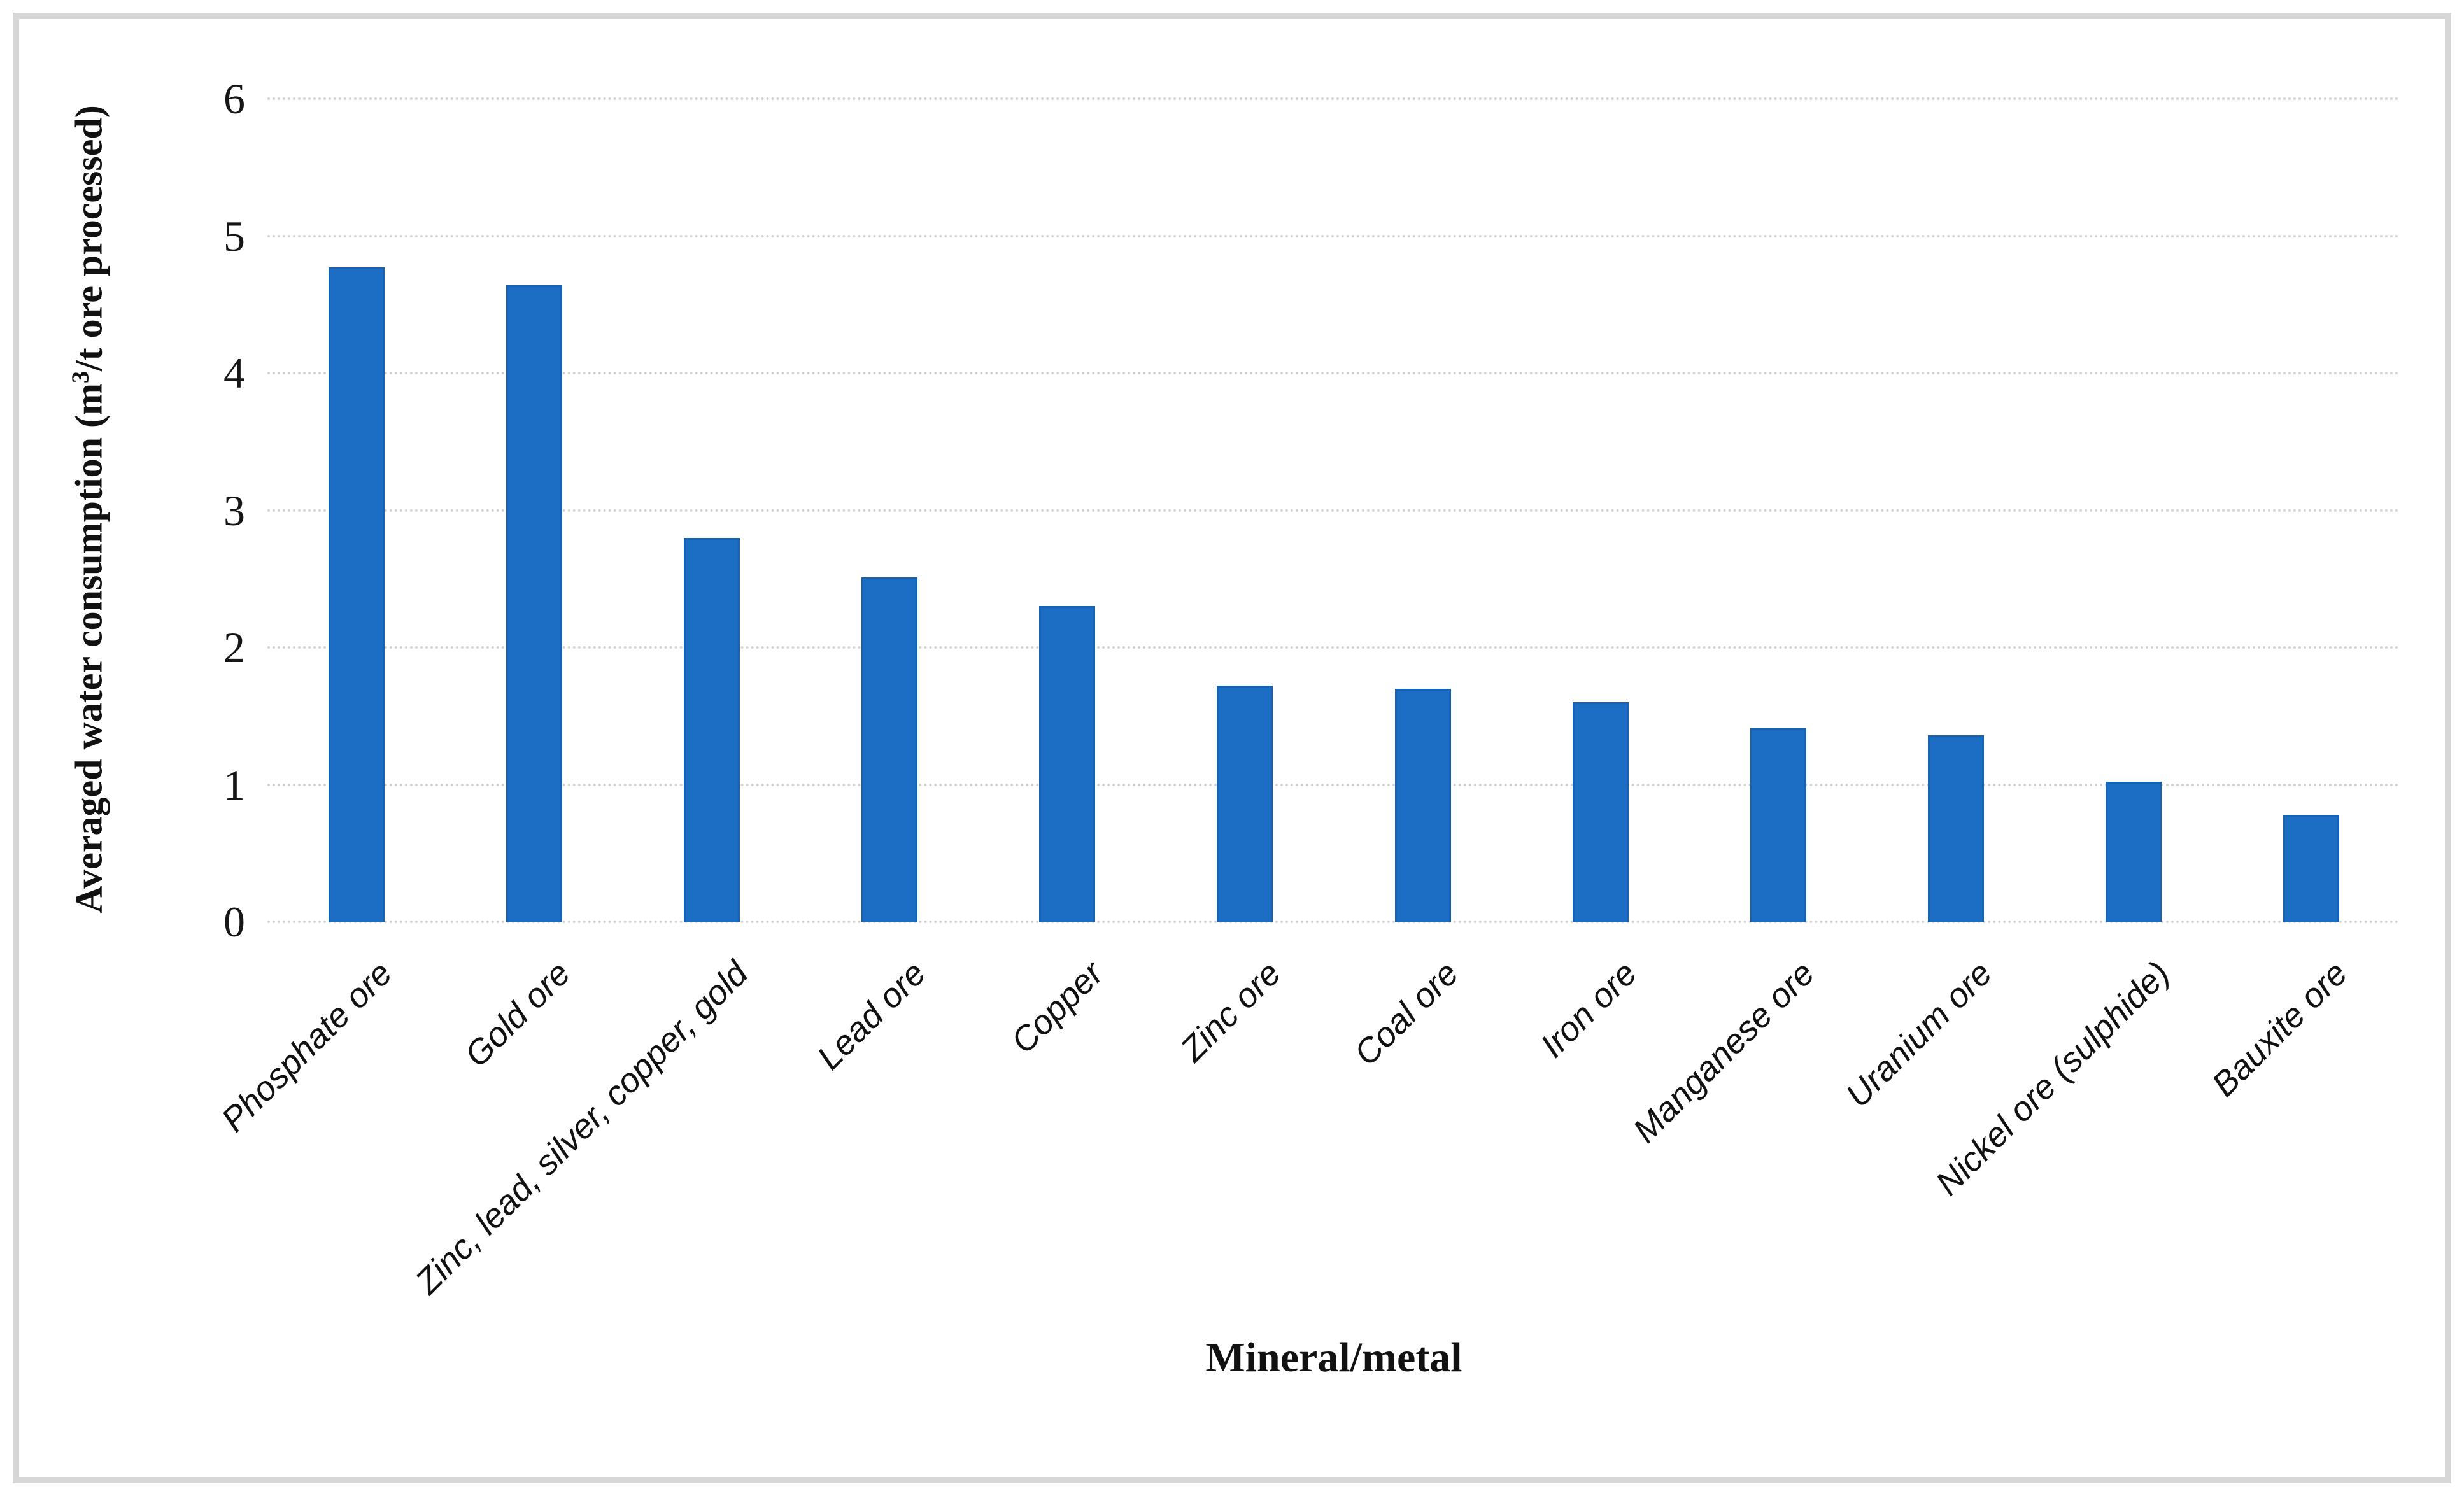  Describe the element at coordinates (1333, 1357) in the screenshot. I see `x-axis-title: Mineral/metal` at that location.